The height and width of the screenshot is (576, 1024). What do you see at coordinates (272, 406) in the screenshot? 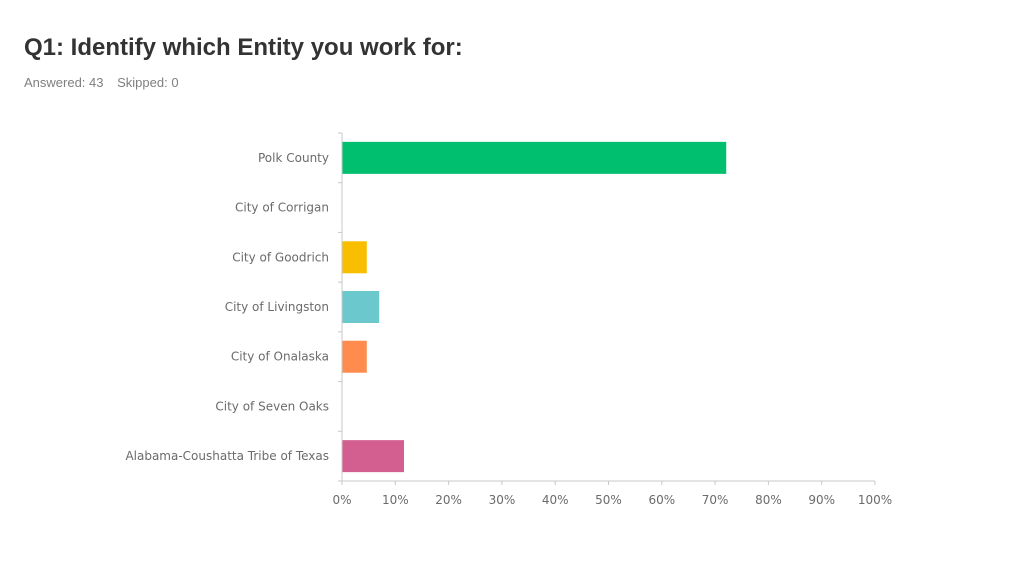
I see `category-label: City of Seven Oaks` at bounding box center [272, 406].